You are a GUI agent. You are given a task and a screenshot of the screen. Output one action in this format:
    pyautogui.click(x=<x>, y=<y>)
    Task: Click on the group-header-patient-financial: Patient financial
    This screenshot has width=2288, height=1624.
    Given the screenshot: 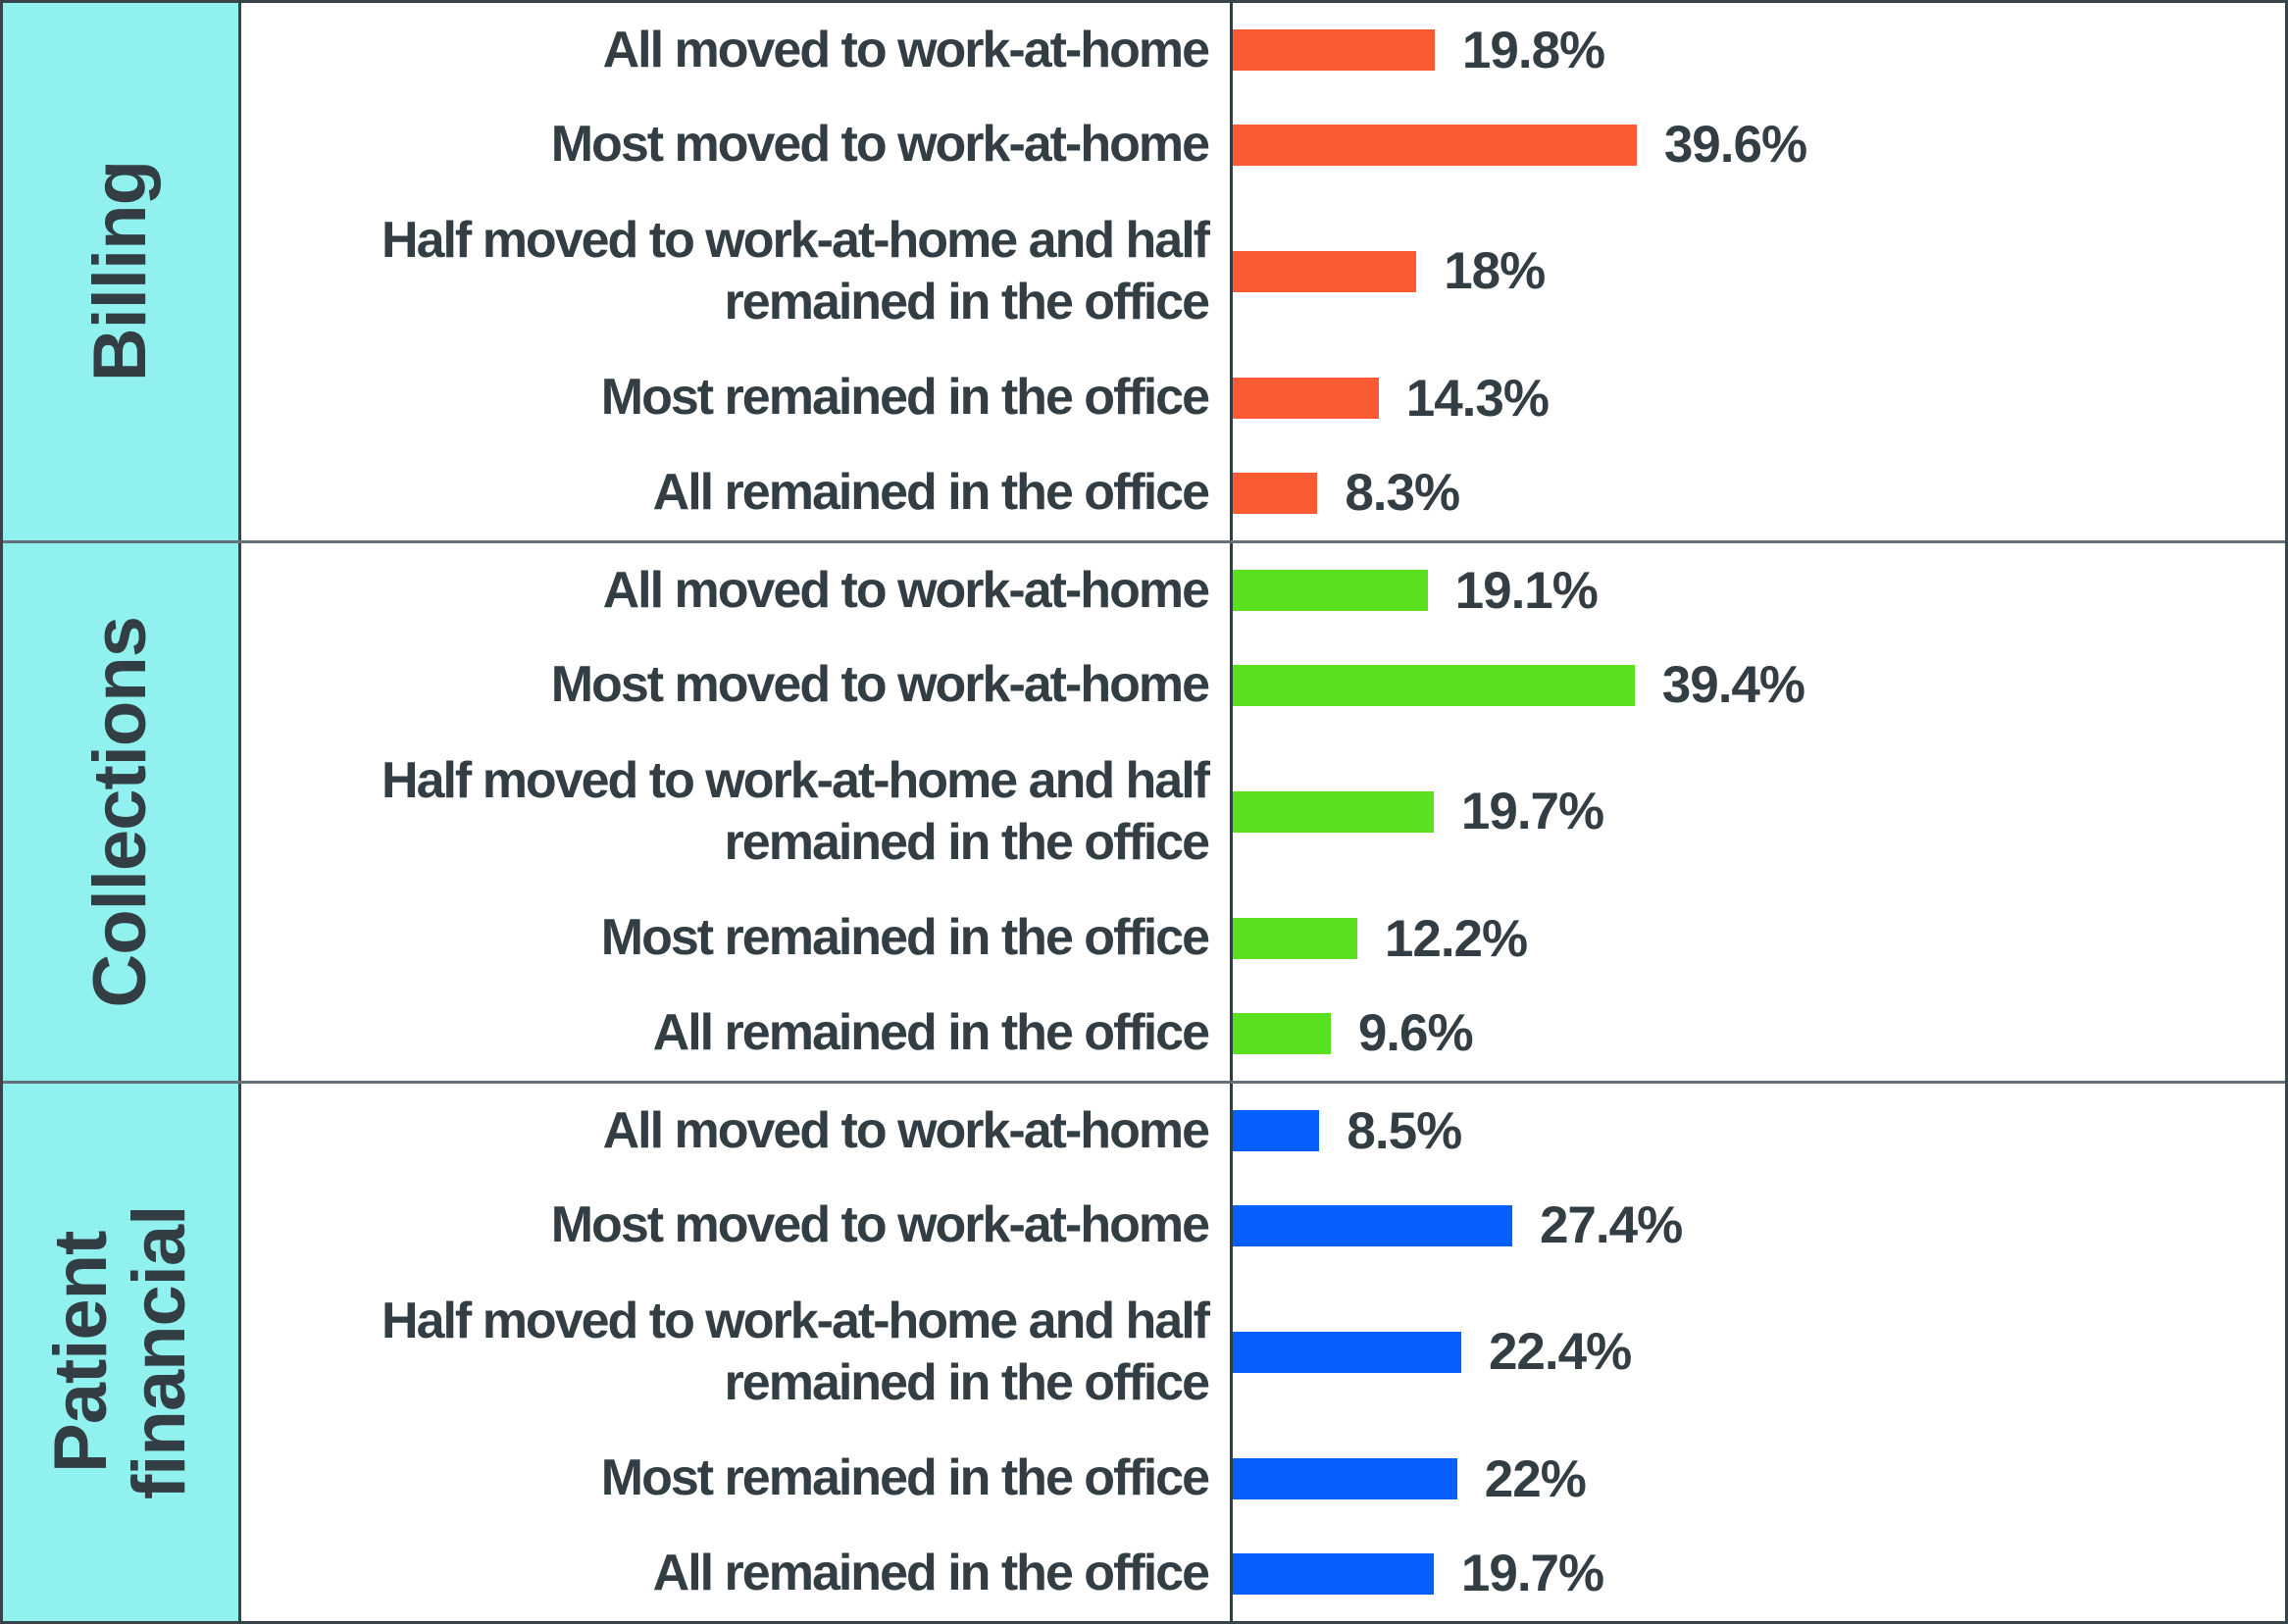 What is the action you would take?
    pyautogui.click(x=122, y=1352)
    